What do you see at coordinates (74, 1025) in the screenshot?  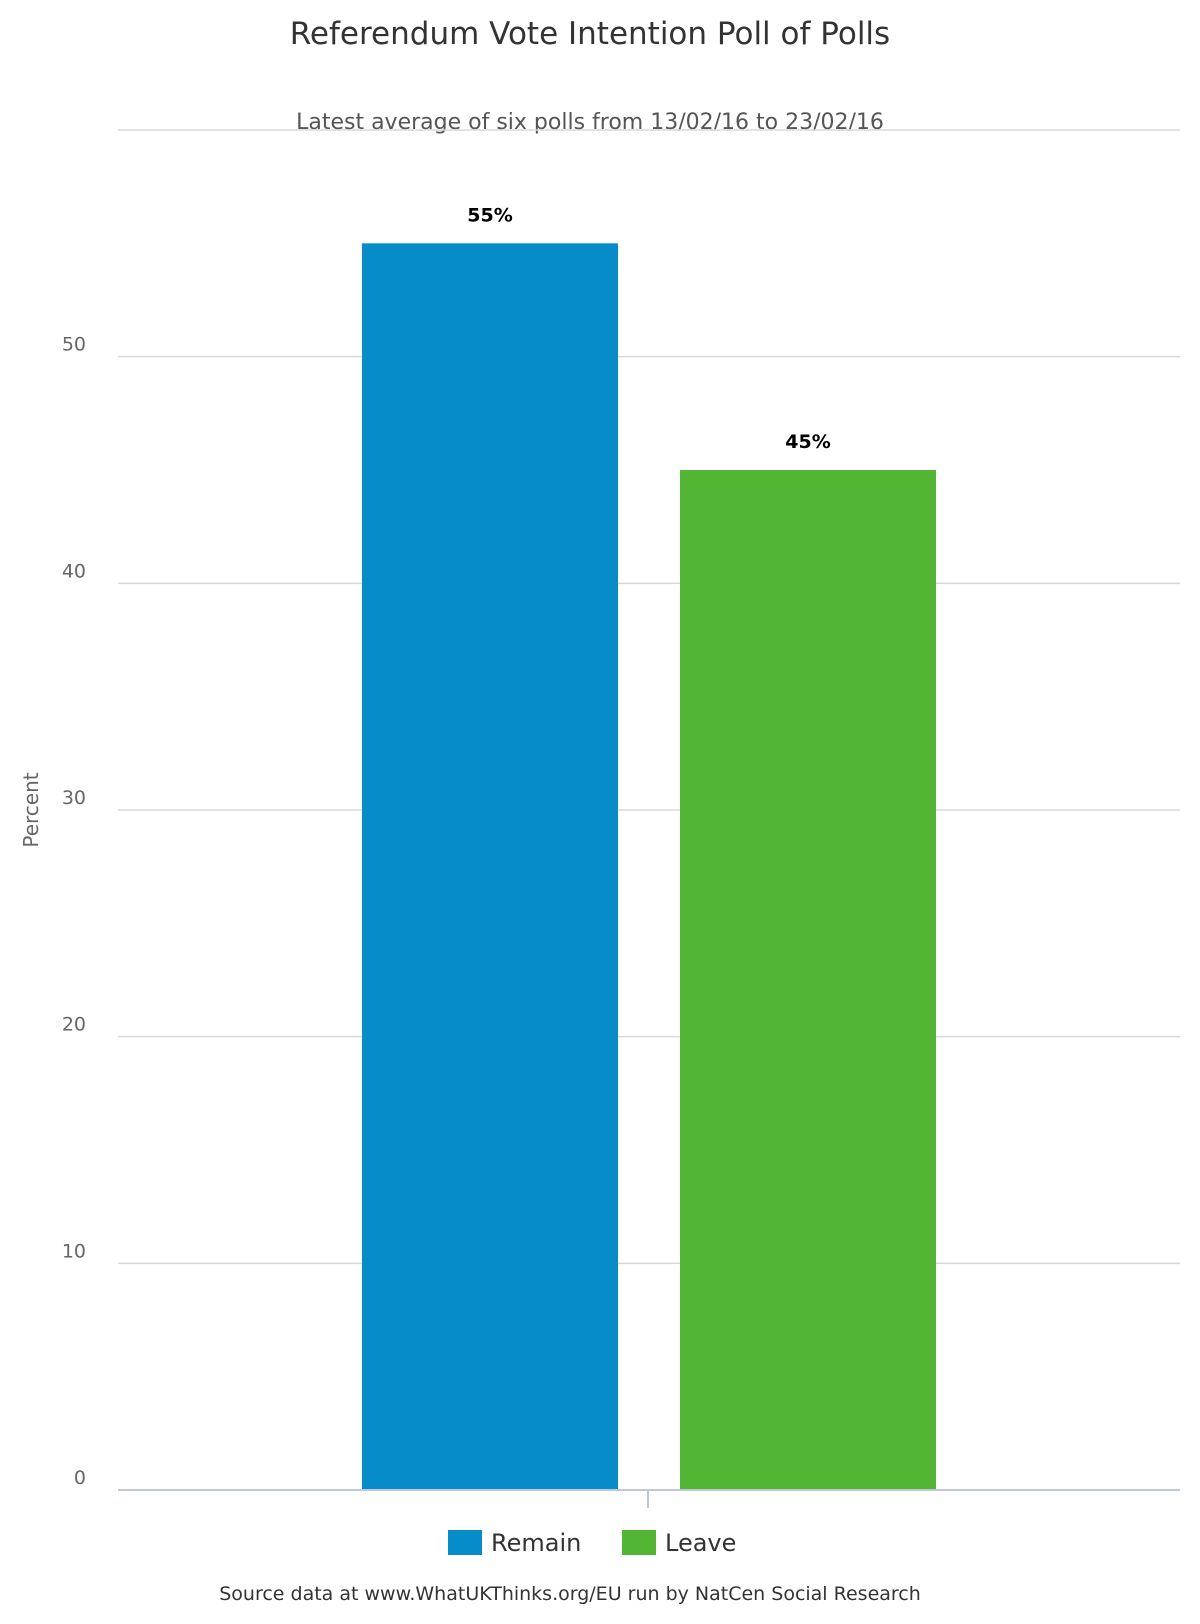 I see `y-tick-label-20: 20` at bounding box center [74, 1025].